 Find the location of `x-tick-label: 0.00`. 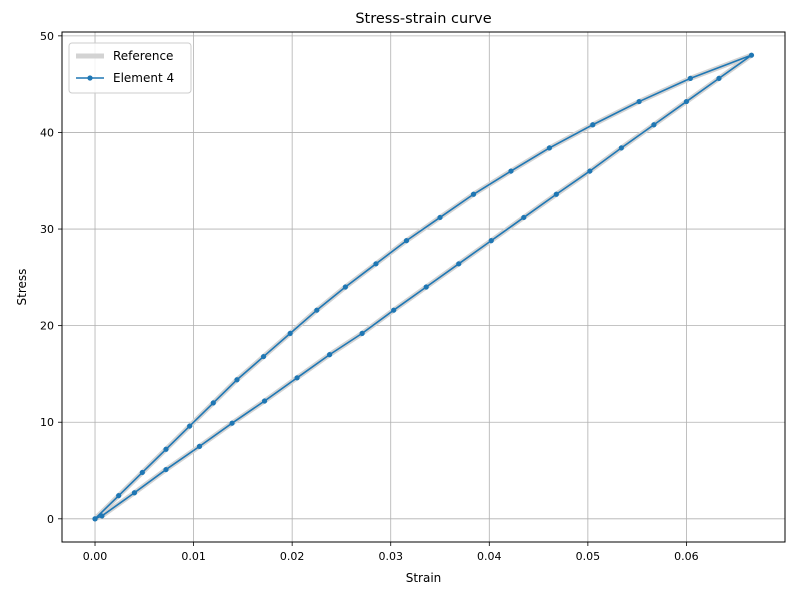

x-tick-label: 0.00 is located at coordinates (95, 556).